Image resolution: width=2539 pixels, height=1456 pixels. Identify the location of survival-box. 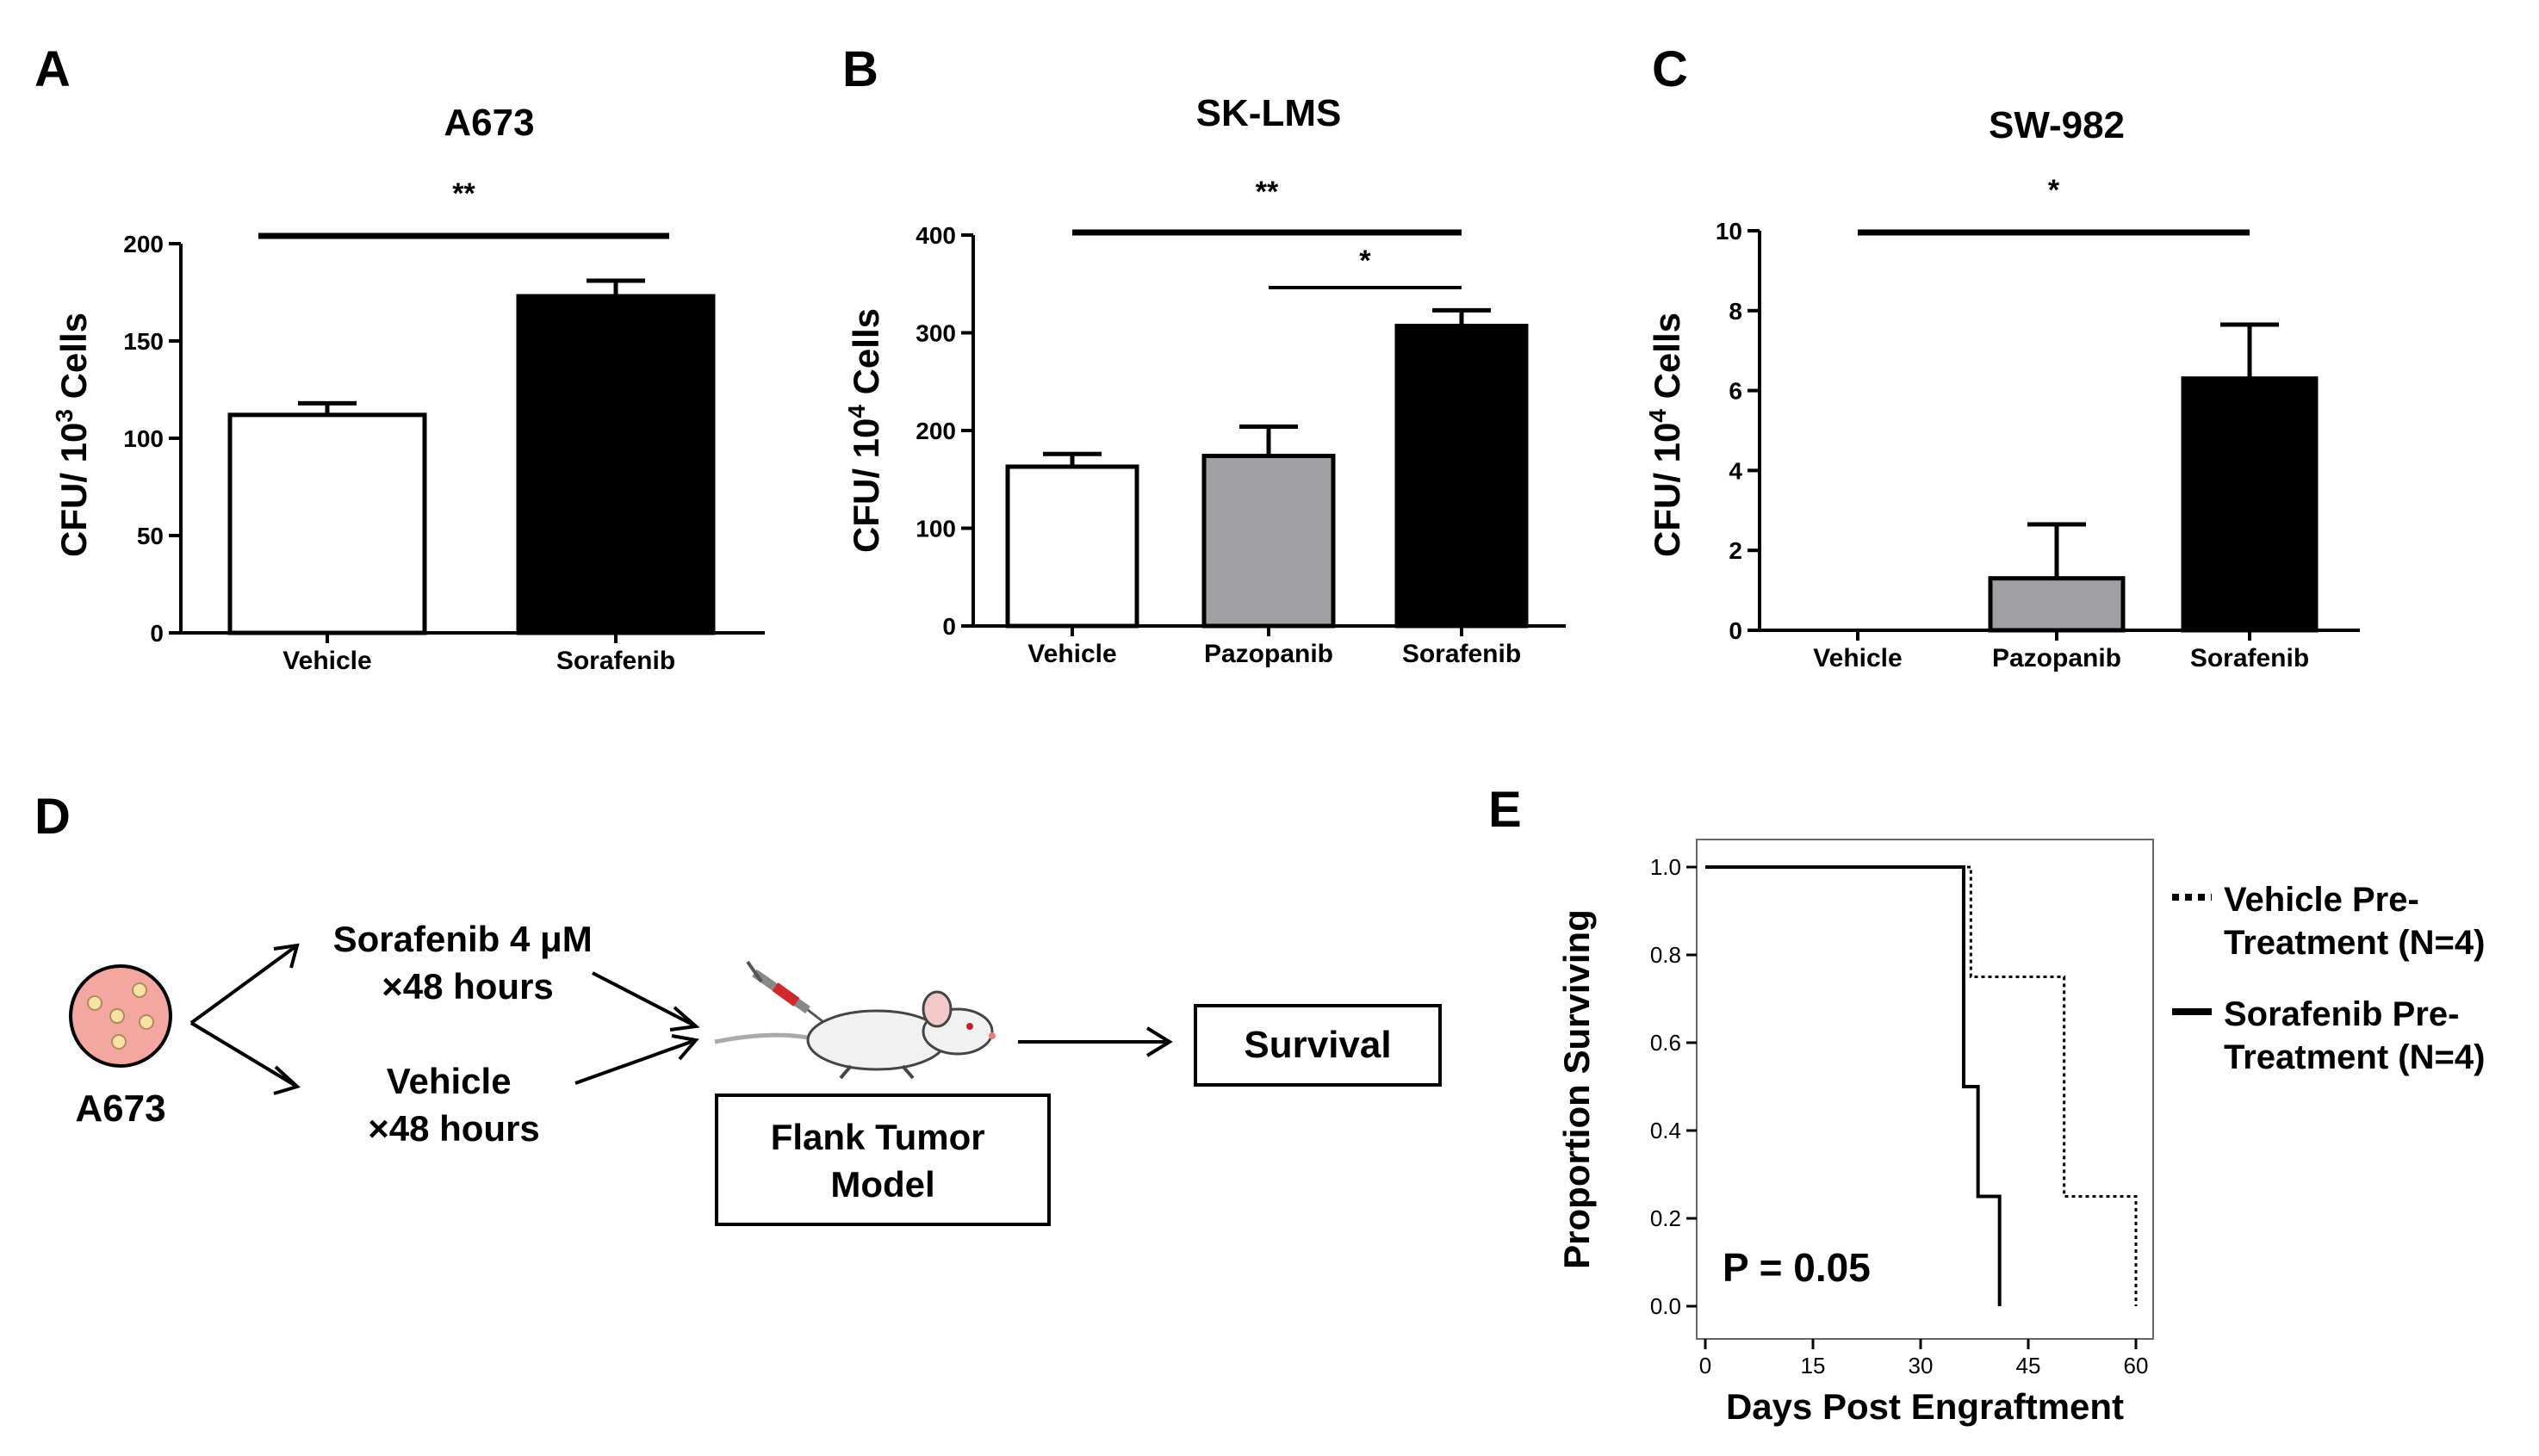
(1318, 1045).